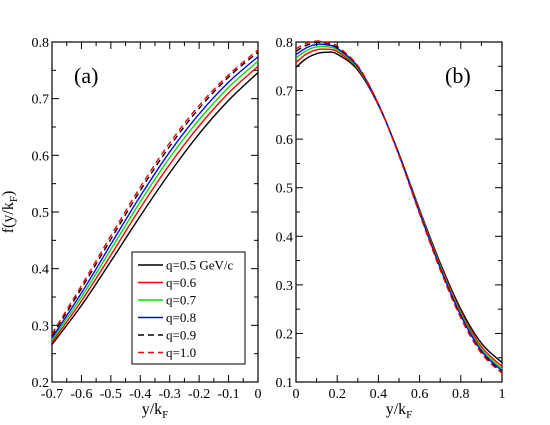  What do you see at coordinates (41, 326) in the screenshot?
I see `y-tick-label-a-1: 0.3` at bounding box center [41, 326].